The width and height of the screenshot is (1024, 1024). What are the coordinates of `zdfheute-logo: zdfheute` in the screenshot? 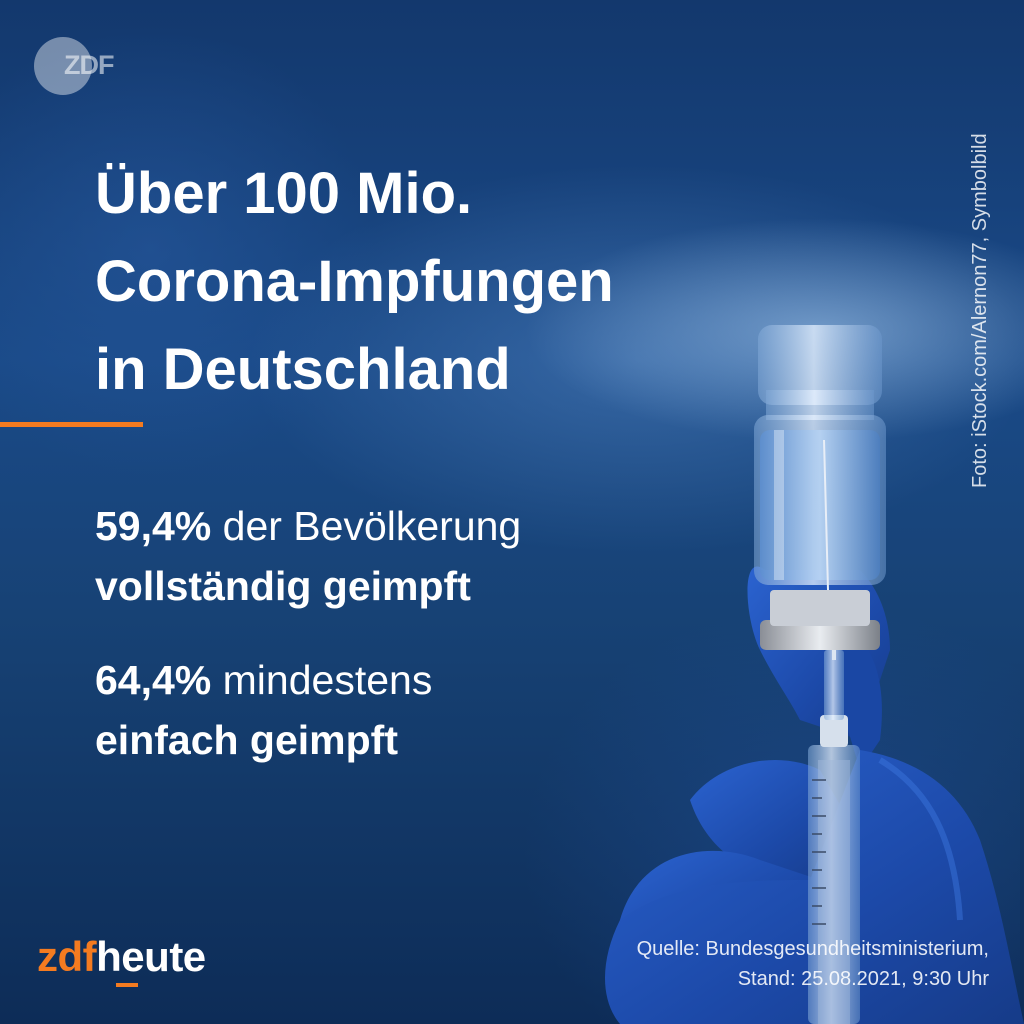 It's located at (121, 960).